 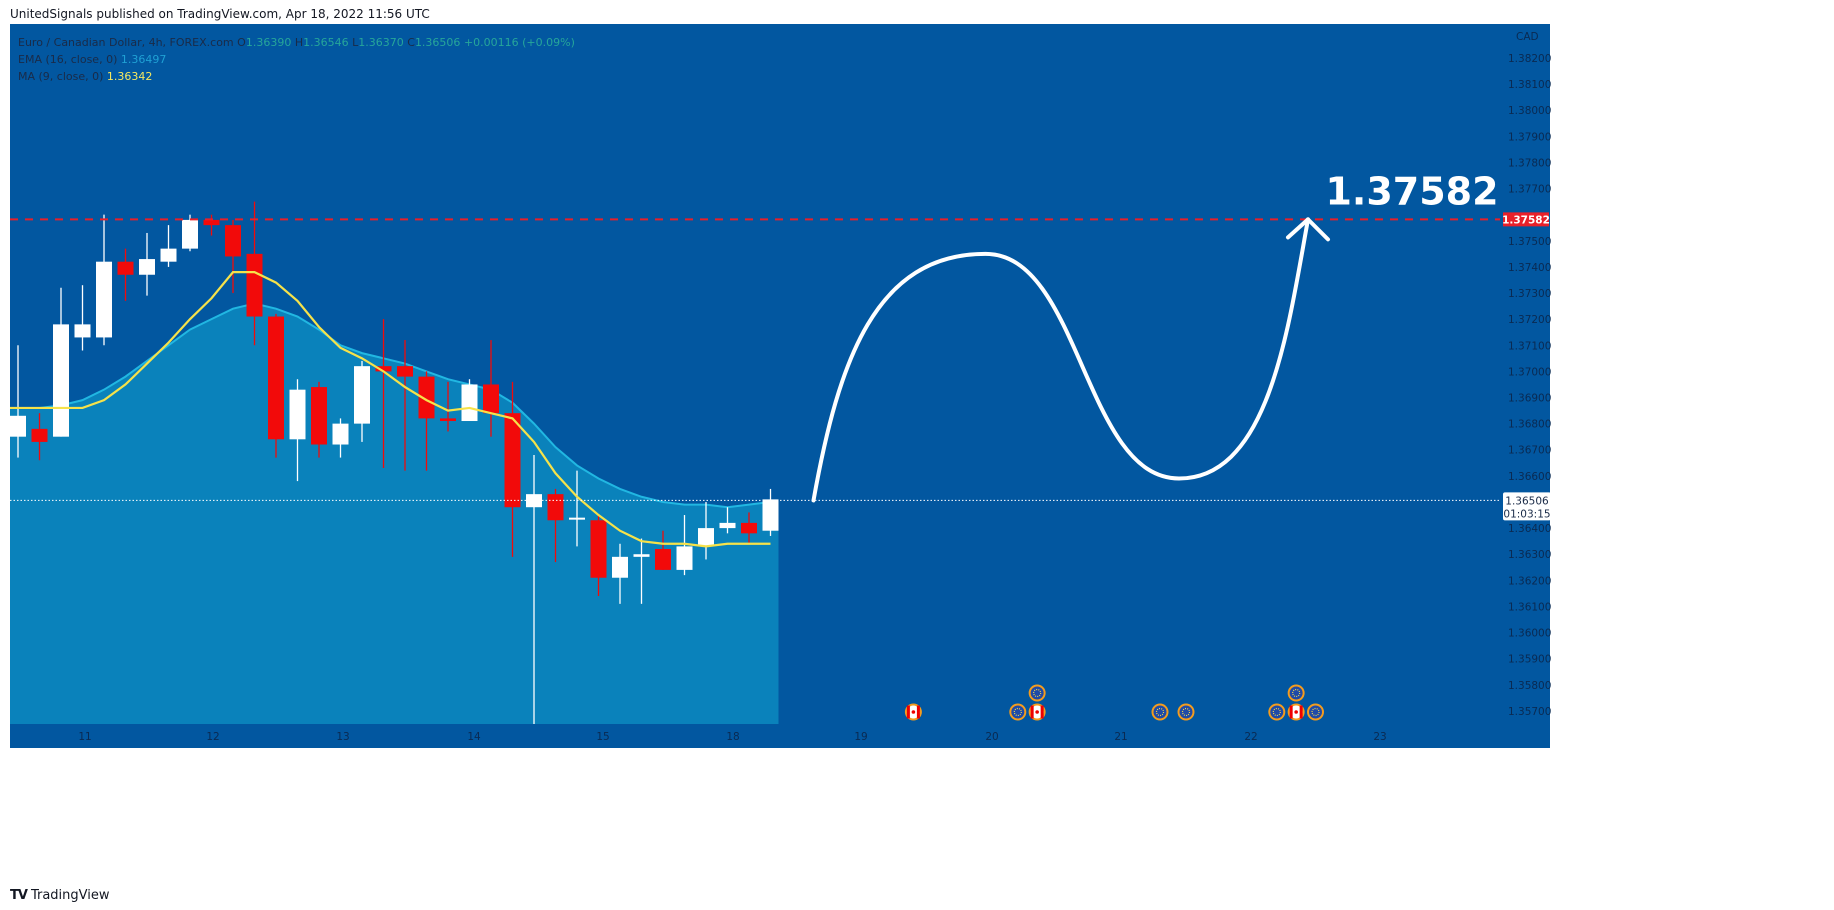 I want to click on footer-brand: TV TradingView, so click(x=59, y=895).